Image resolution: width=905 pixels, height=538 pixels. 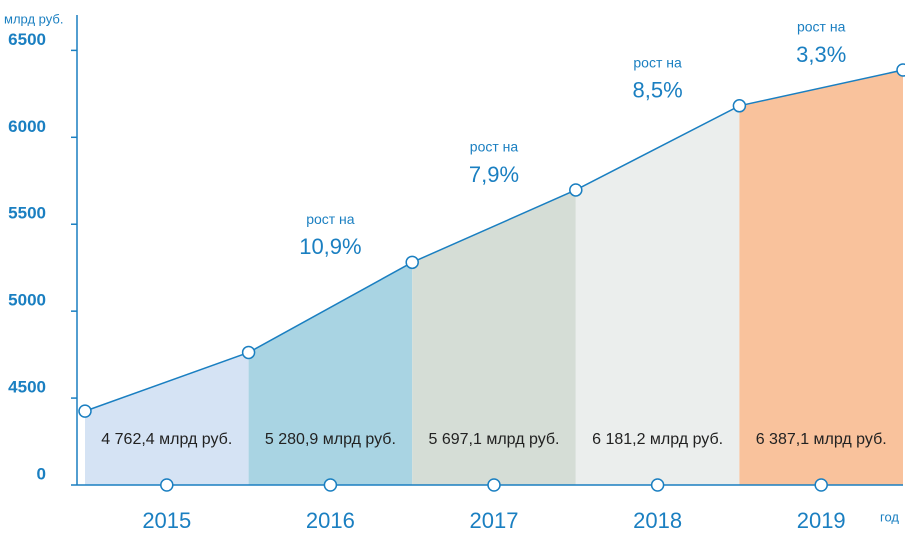 I want to click on growth-value: 3,3%, so click(x=821, y=54).